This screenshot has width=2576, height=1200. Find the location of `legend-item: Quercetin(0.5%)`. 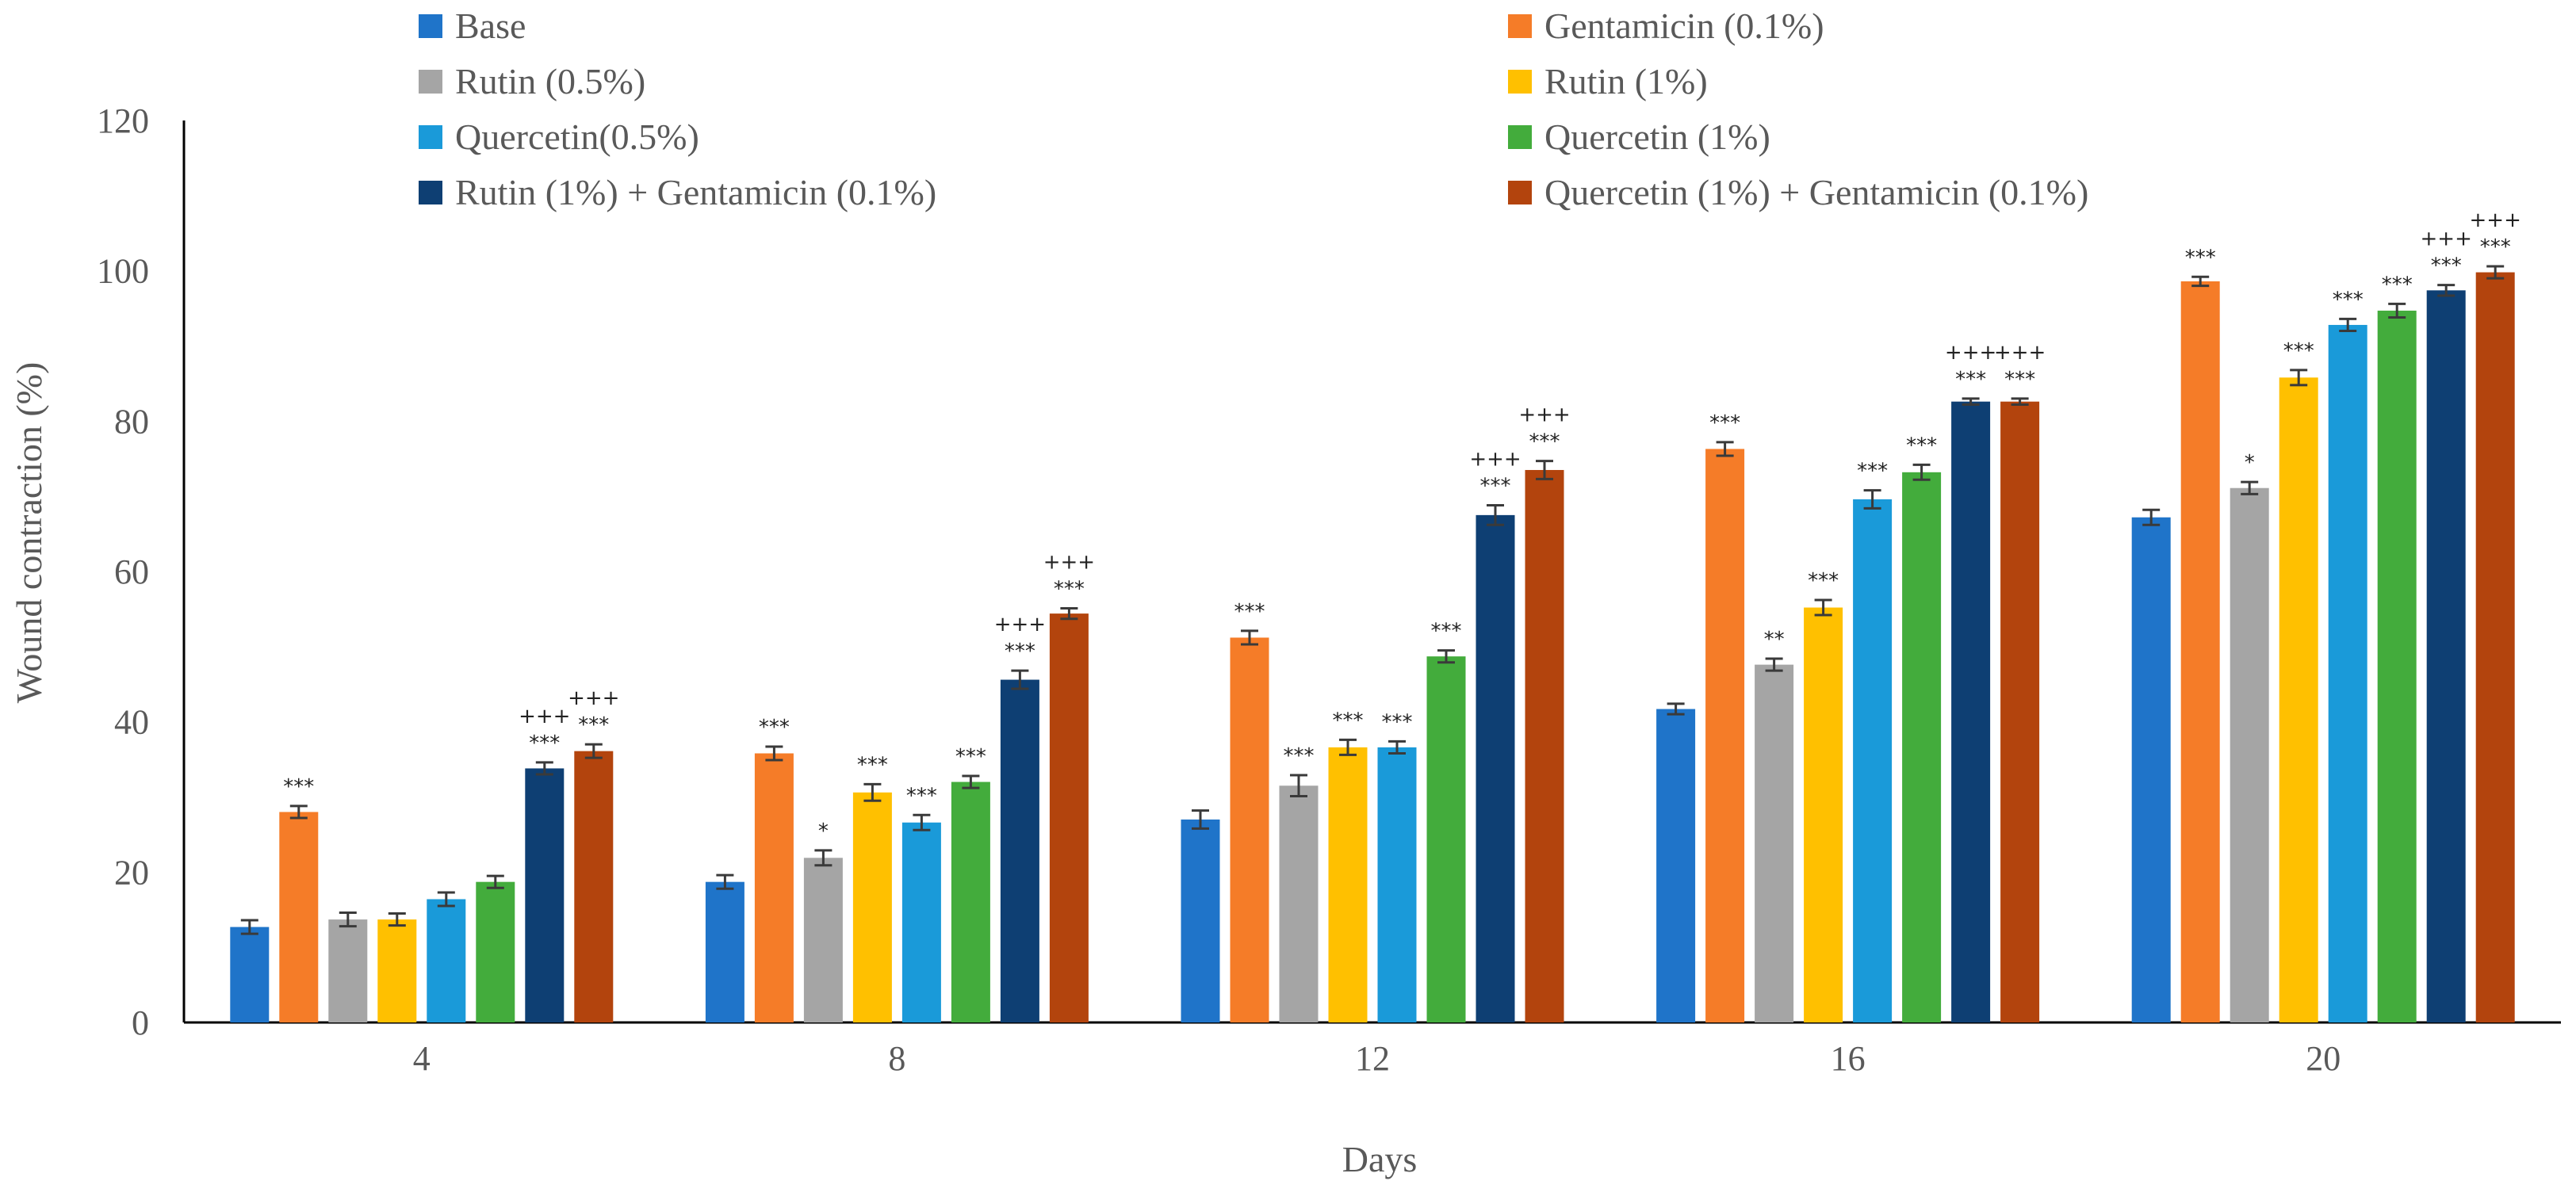

legend-item: Quercetin(0.5%) is located at coordinates (559, 137).